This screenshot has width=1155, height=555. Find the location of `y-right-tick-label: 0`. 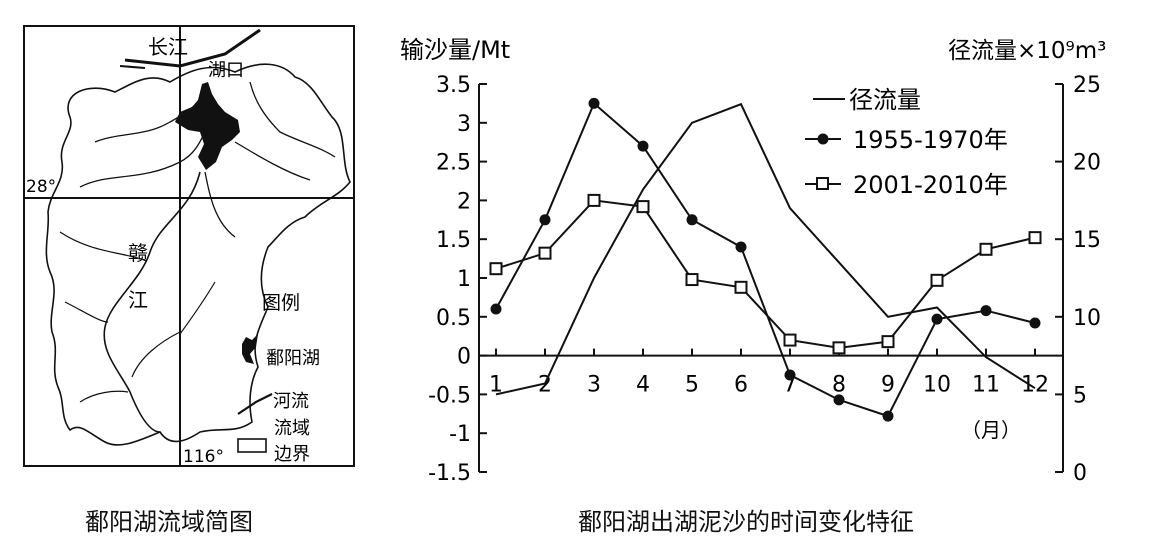

y-right-tick-label: 0 is located at coordinates (1080, 473).